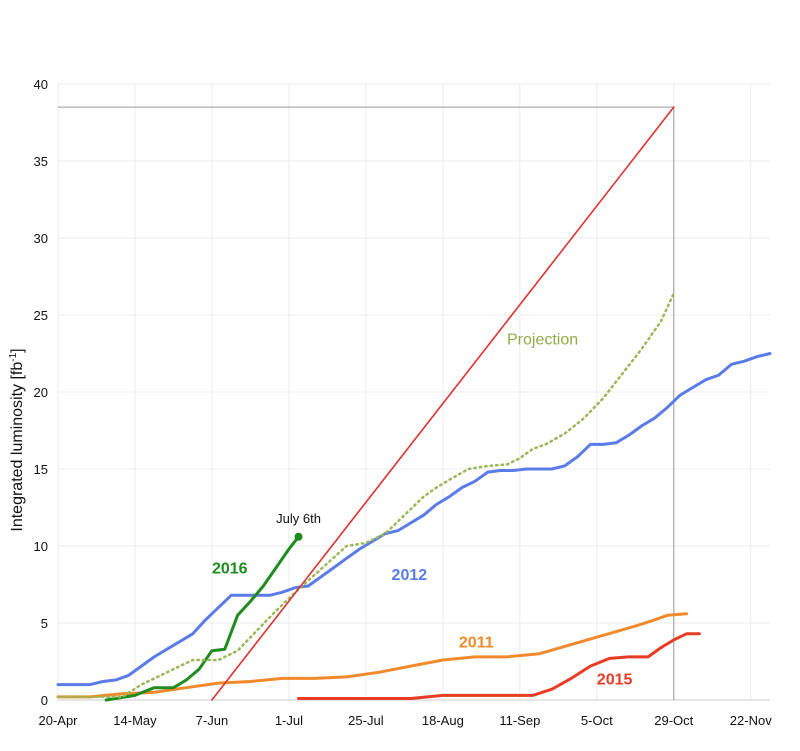 The height and width of the screenshot is (751, 800). Describe the element at coordinates (135, 720) in the screenshot. I see `x-tick-label-14-May: 14-May` at that location.